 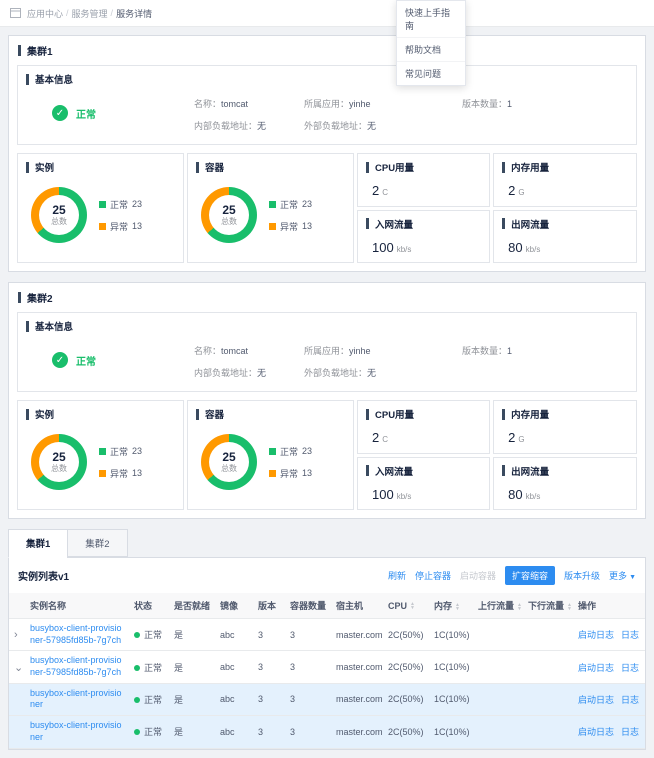 What do you see at coordinates (622, 575) in the screenshot?
I see `more-button: 更多 ▼` at bounding box center [622, 575].